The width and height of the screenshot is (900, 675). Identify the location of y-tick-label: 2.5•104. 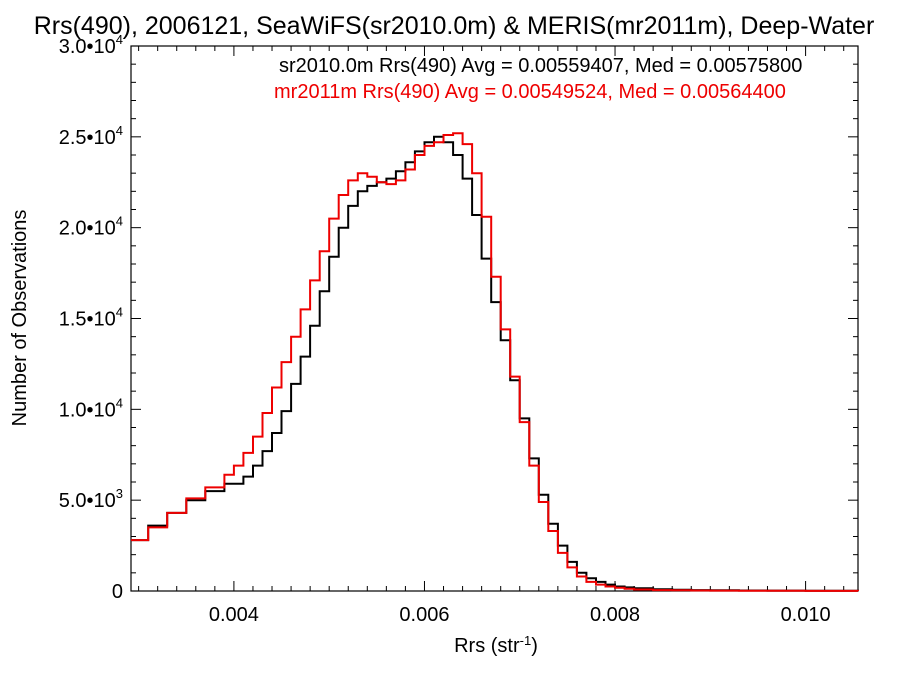
(91, 136).